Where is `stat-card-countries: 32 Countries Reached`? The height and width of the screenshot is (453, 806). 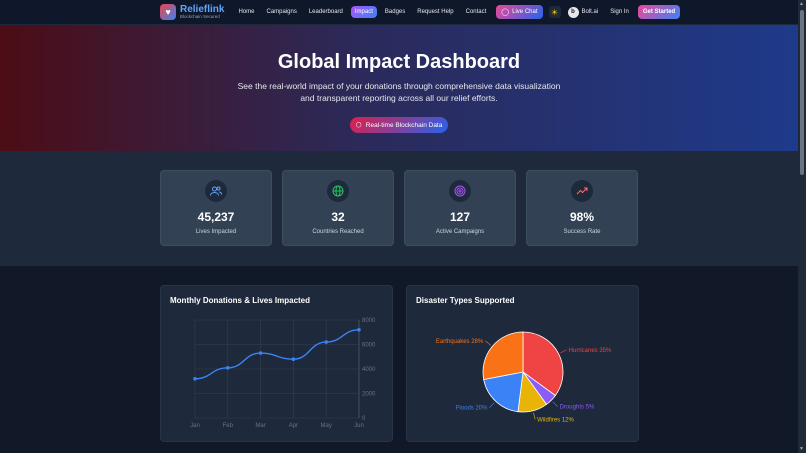 stat-card-countries: 32 Countries Reached is located at coordinates (338, 208).